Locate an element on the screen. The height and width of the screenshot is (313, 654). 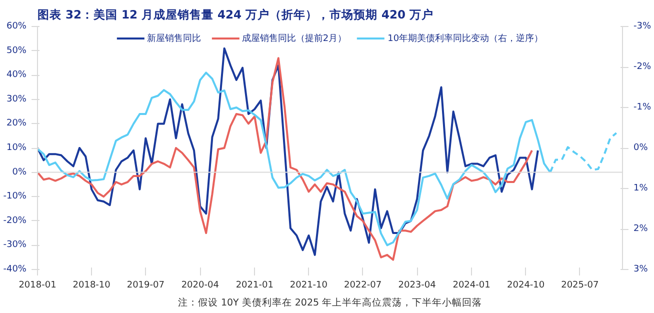
x-tick-label: 2024-10 is located at coordinates (526, 285).